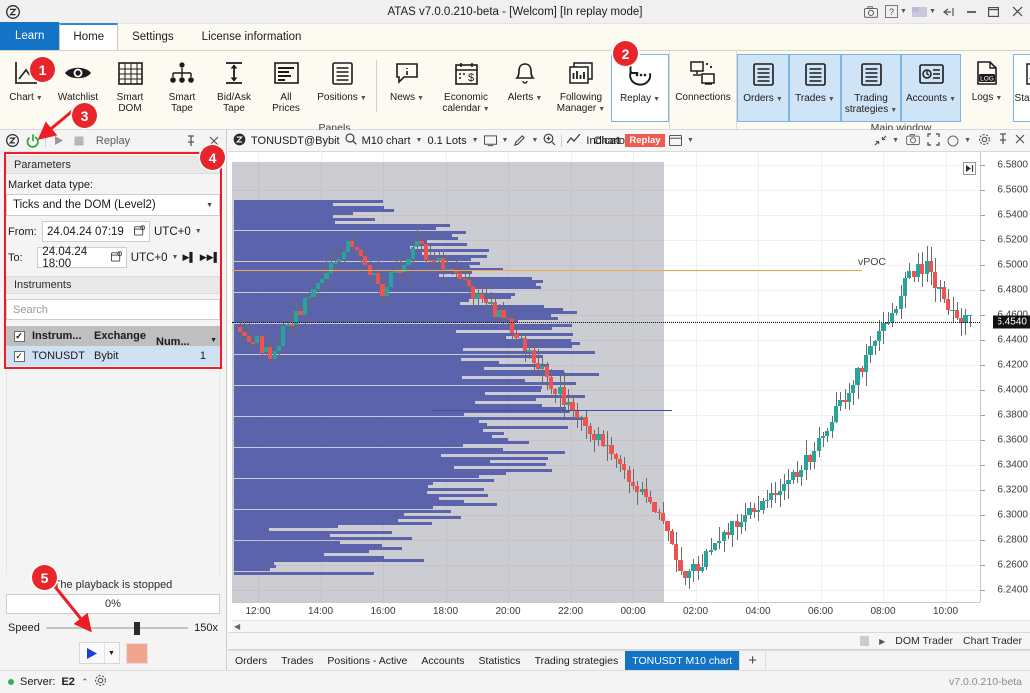 The width and height of the screenshot is (1030, 693). What do you see at coordinates (78, 88) in the screenshot?
I see `ribbon-button-watchlist: Watchlist` at bounding box center [78, 88].